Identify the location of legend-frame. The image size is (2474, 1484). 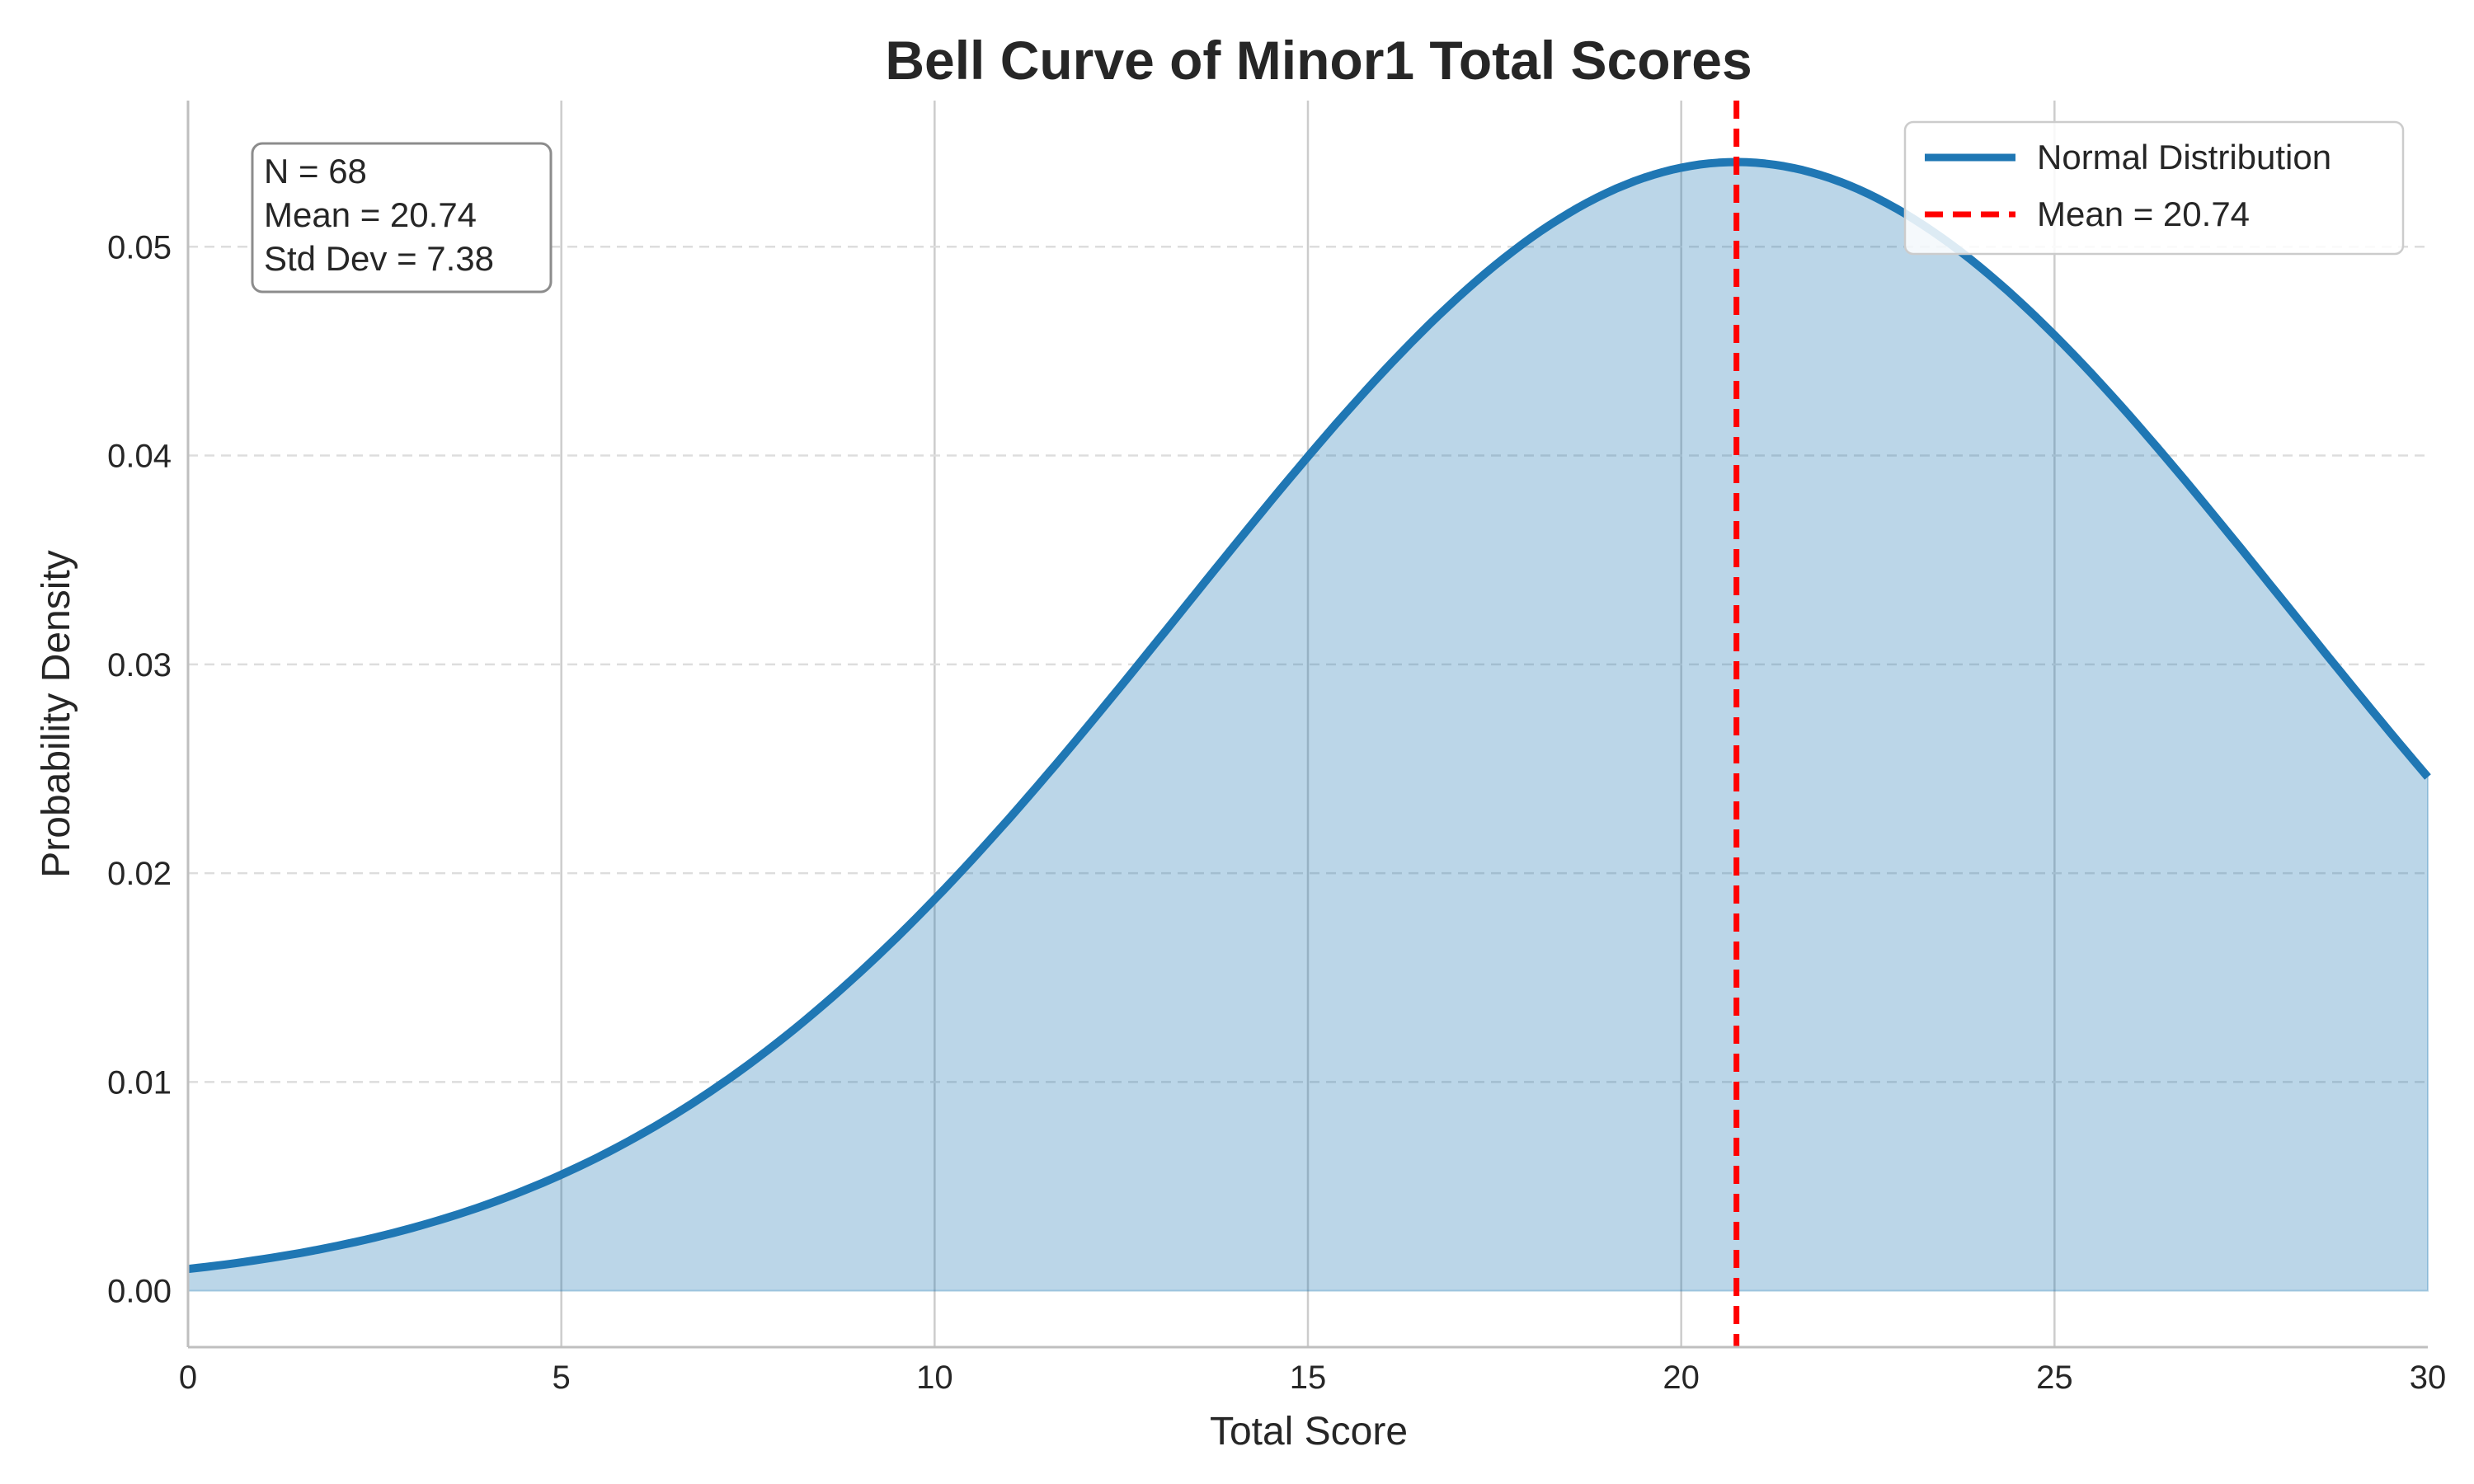
(2154, 188).